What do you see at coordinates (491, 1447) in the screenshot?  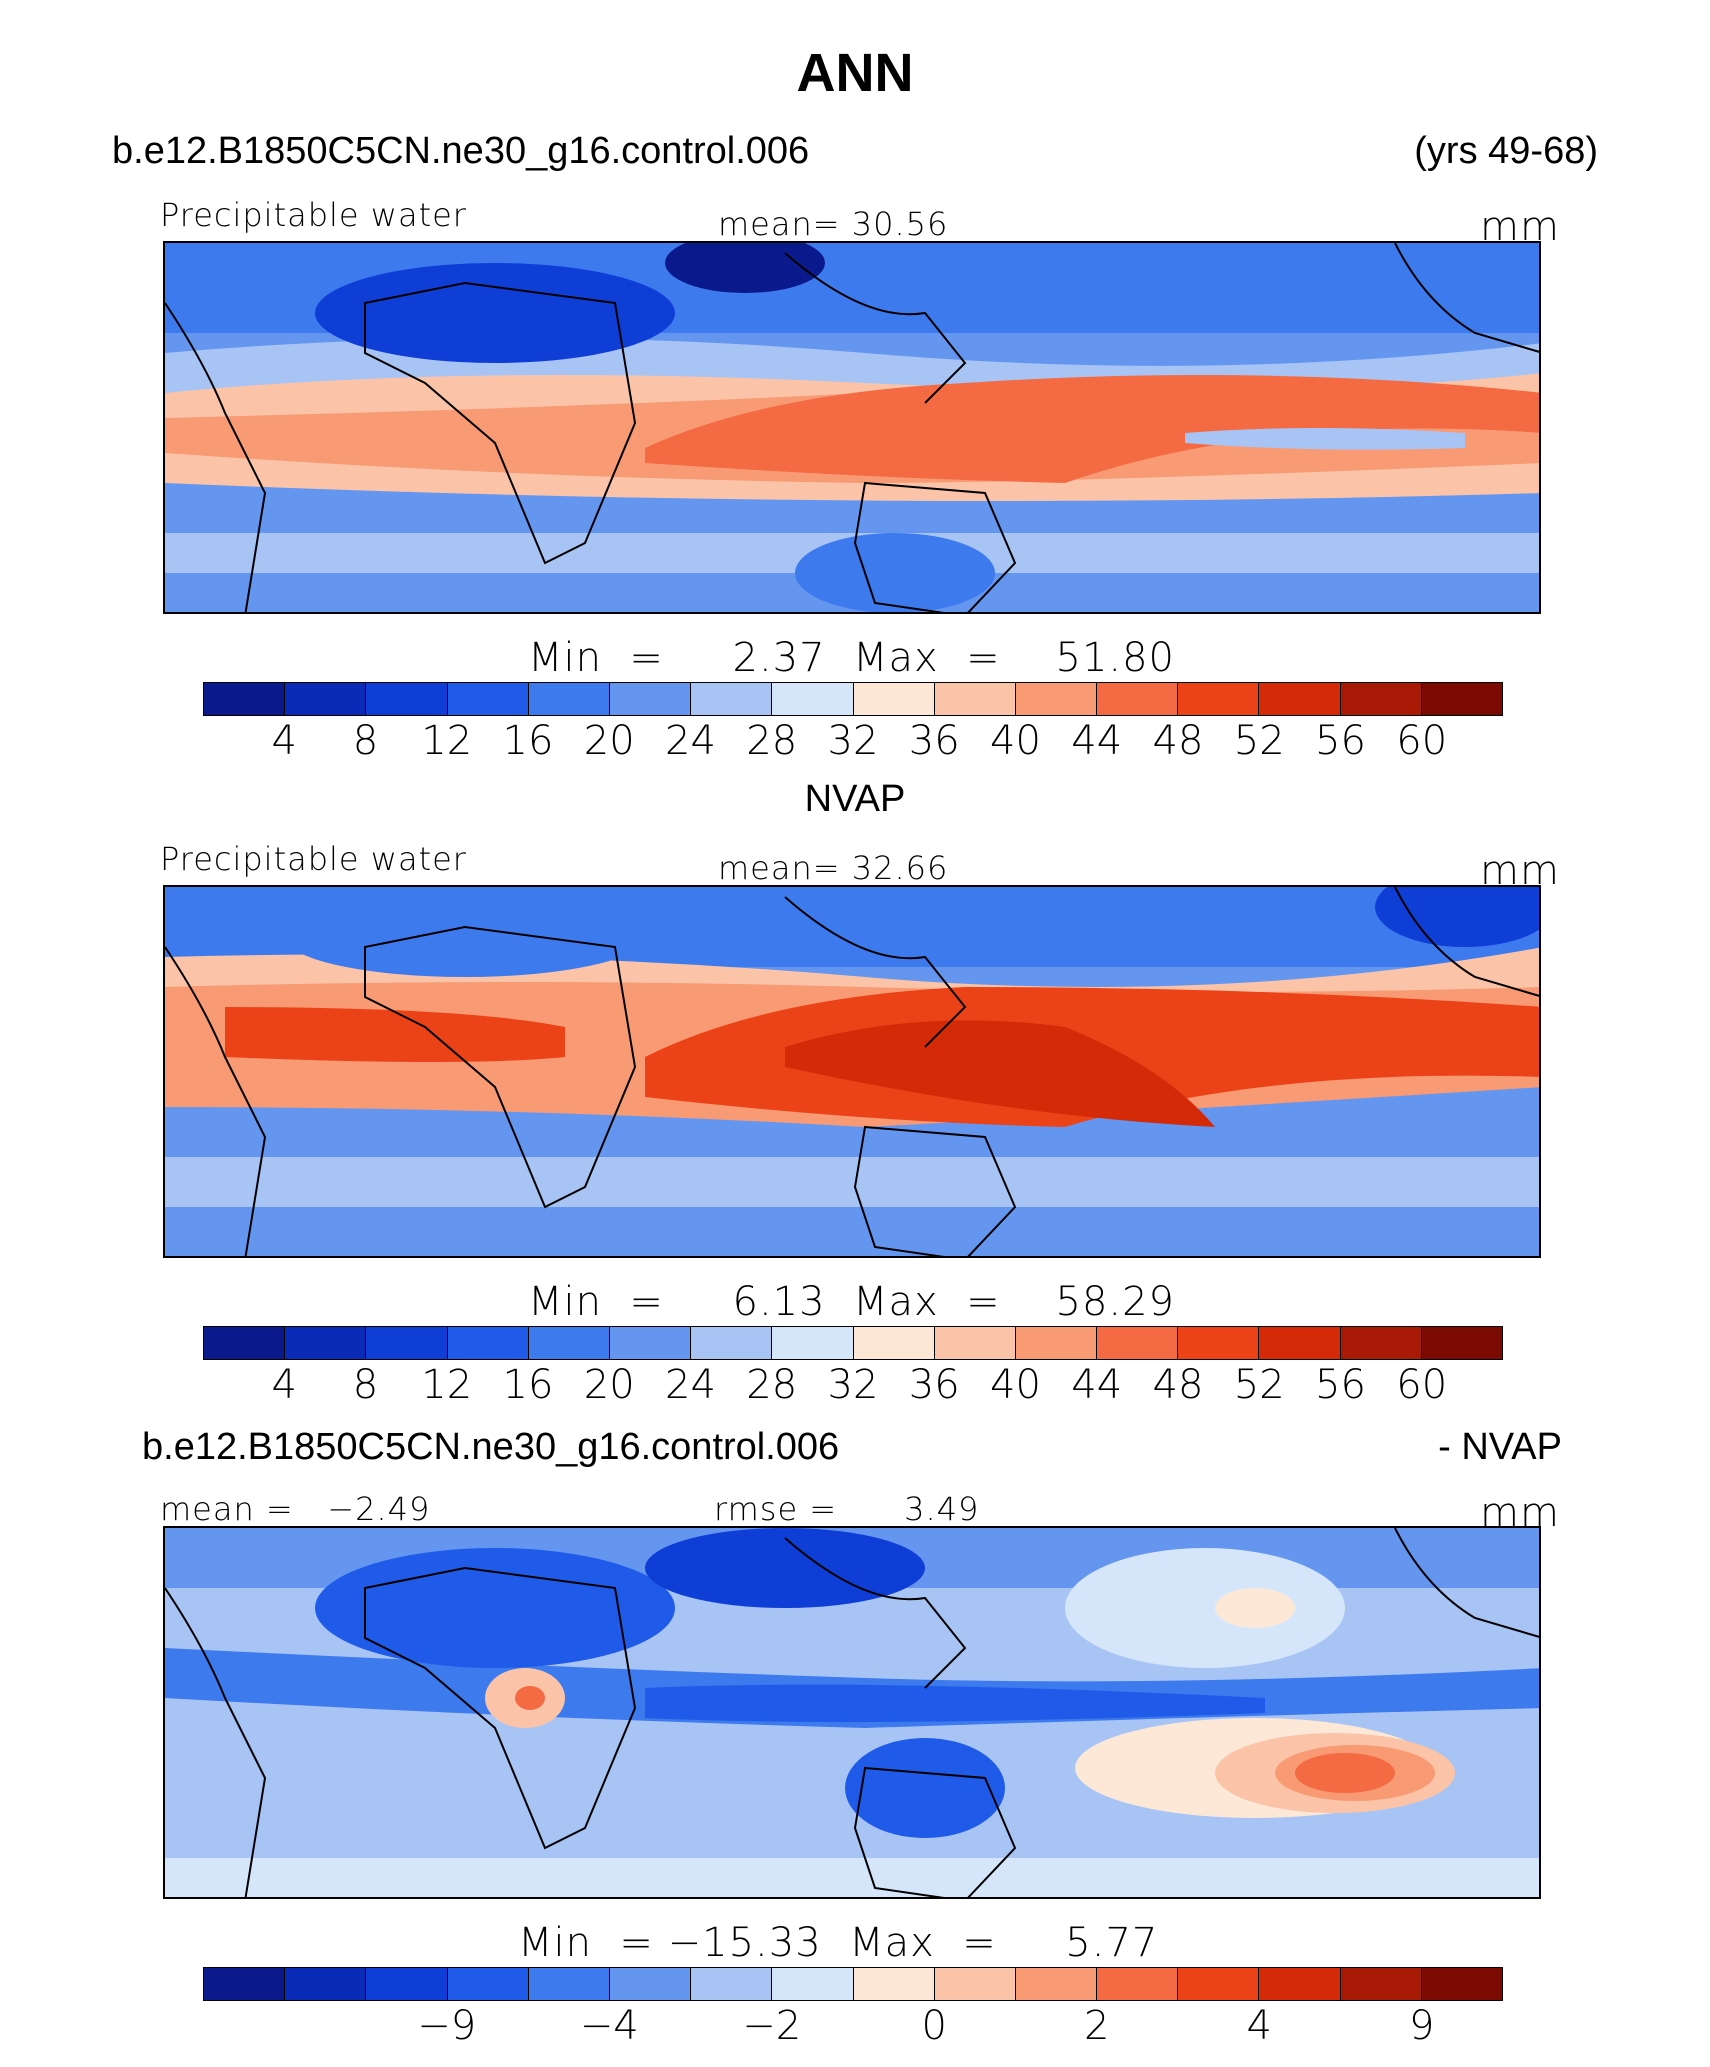 I see `panel3-title-left: b.e12.B1850C5CN.ne30_g16.control.006` at bounding box center [491, 1447].